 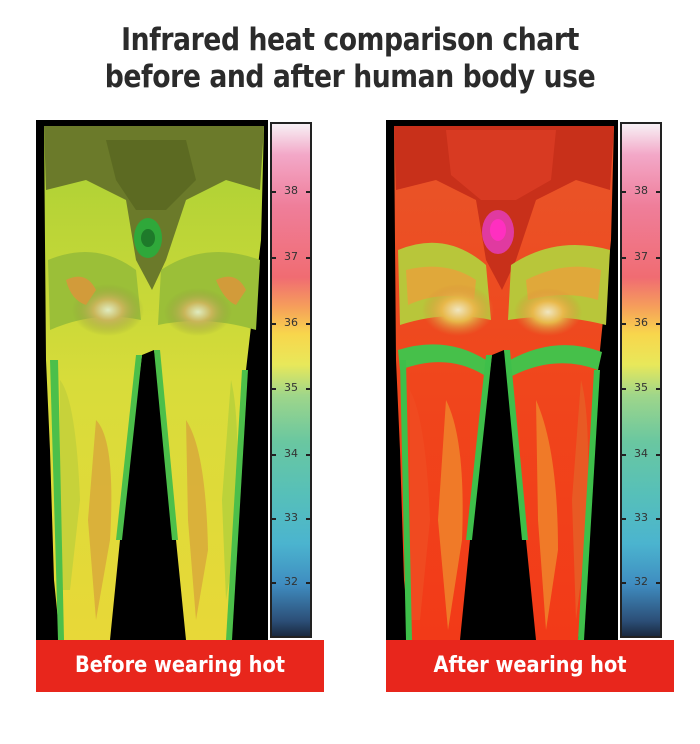 I want to click on after-caption-banner: After wearing hot pants, so click(x=530, y=685).